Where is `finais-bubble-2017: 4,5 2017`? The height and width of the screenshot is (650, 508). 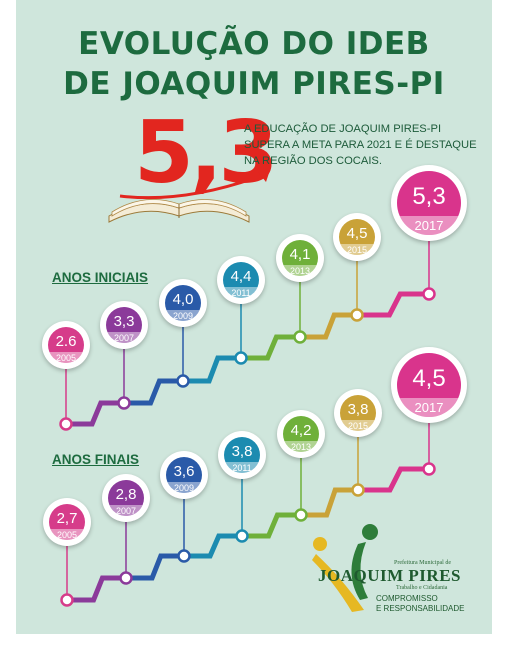 finais-bubble-2017: 4,5 2017 is located at coordinates (429, 385).